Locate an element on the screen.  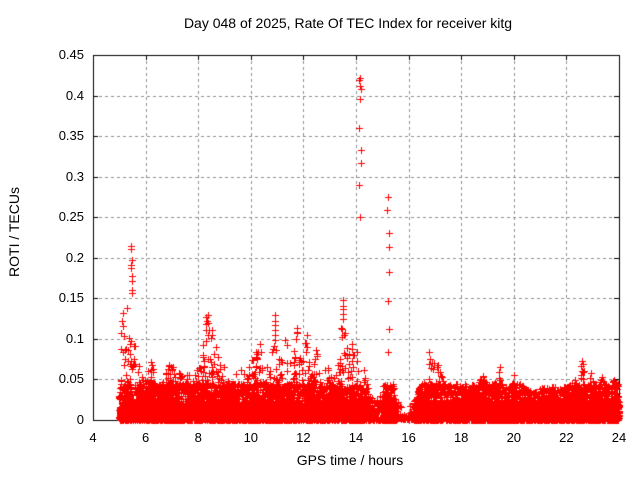
x-tick-label: 8 is located at coordinates (198, 437).